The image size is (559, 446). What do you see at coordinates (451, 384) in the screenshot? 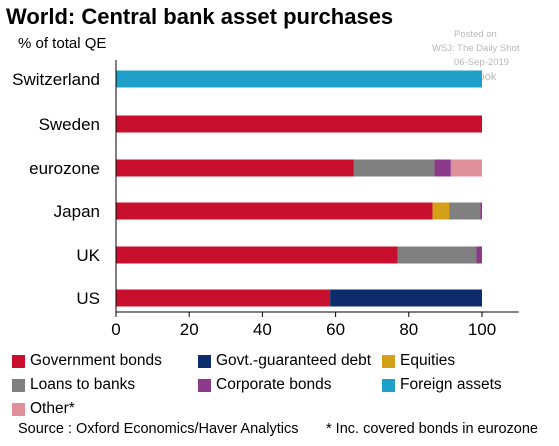
I see `legend-label: Foreign assets` at bounding box center [451, 384].